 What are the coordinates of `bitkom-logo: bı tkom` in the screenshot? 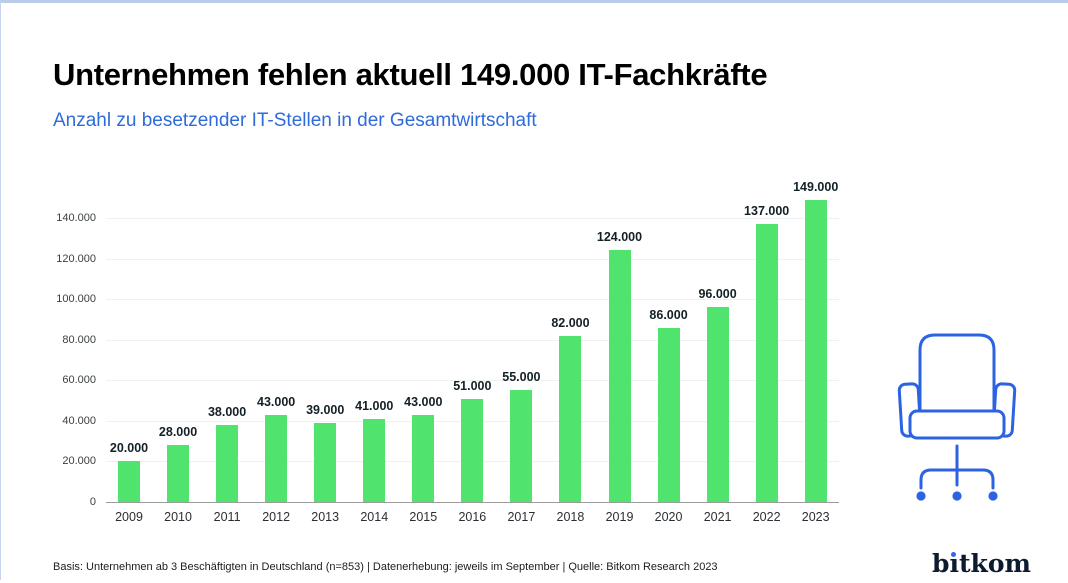 It's located at (981, 563).